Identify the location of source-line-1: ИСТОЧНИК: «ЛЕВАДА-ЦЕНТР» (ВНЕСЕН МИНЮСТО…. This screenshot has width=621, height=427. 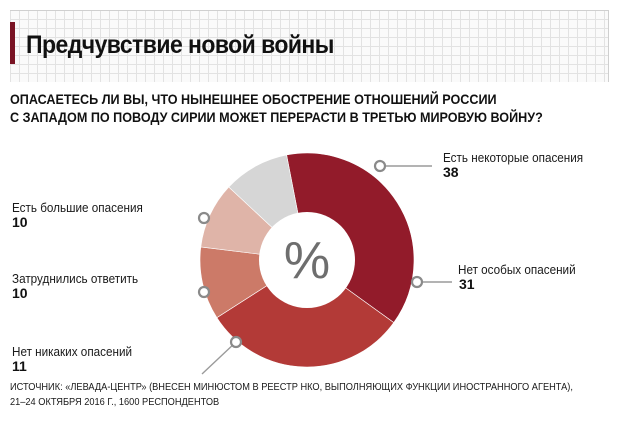
(291, 387).